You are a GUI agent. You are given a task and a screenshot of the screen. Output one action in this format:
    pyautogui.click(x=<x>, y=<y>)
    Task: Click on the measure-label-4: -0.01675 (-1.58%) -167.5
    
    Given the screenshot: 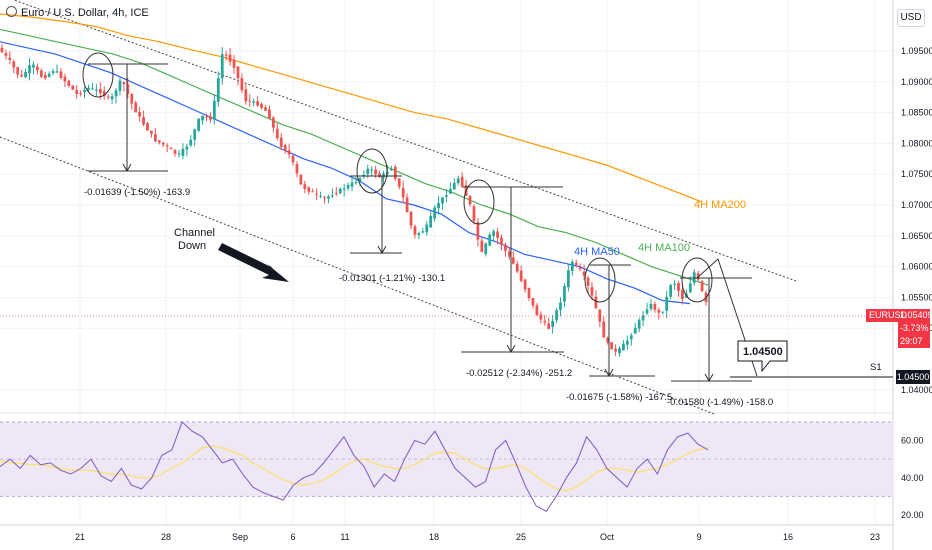 What is the action you would take?
    pyautogui.click(x=619, y=397)
    